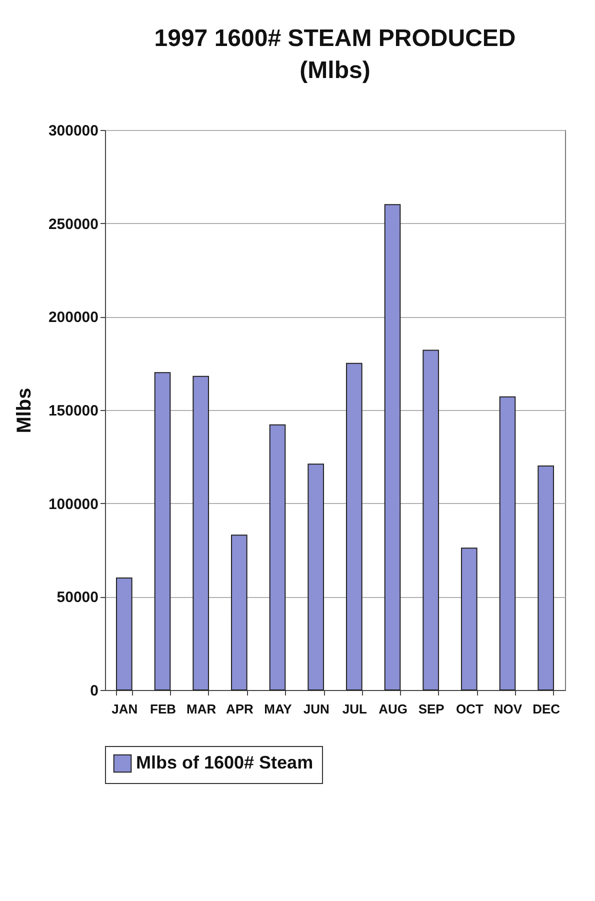 This screenshot has height=901, width=595. What do you see at coordinates (73, 317) in the screenshot?
I see `y-tick-label: 200000` at bounding box center [73, 317].